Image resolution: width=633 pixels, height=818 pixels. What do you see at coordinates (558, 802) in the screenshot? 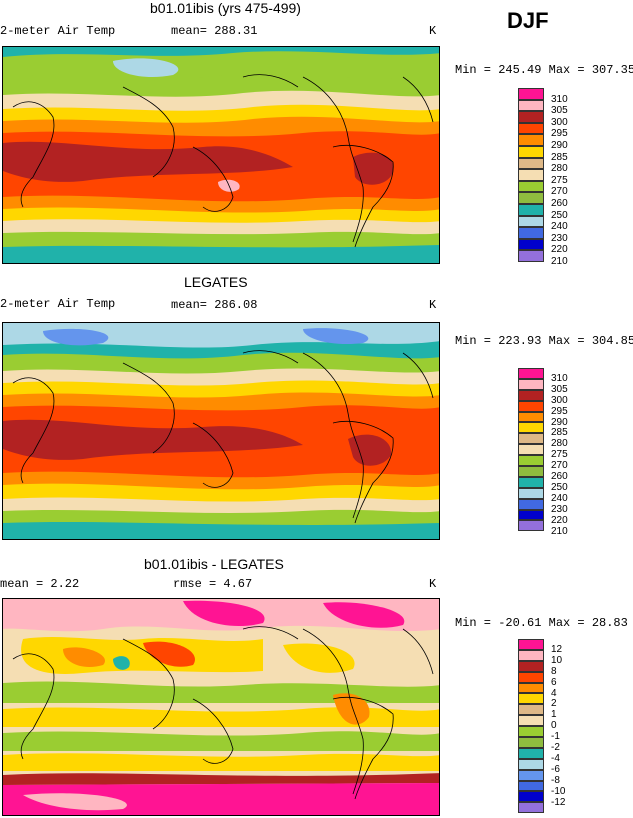
I see `colorbar-tick-label: -12` at bounding box center [558, 802].